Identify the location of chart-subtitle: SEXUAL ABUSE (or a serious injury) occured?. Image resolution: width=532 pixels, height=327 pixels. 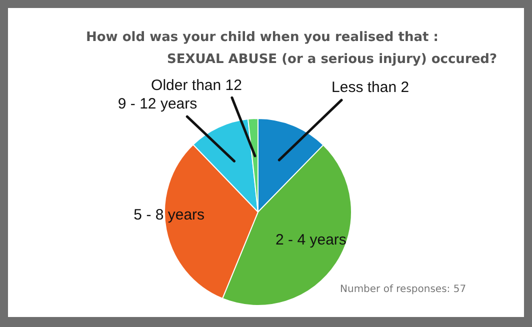
(332, 59).